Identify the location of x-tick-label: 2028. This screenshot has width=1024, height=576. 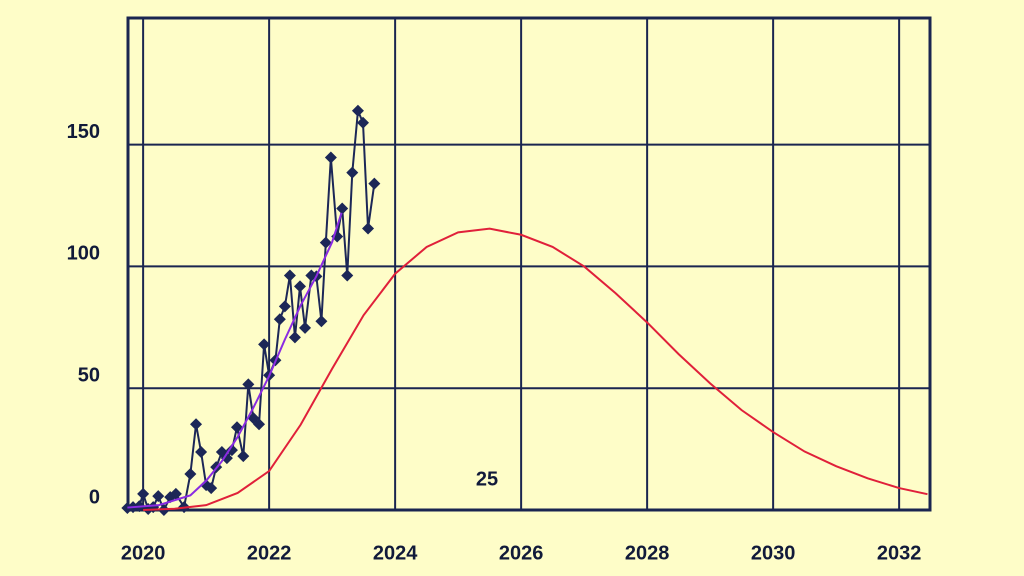
(647, 553).